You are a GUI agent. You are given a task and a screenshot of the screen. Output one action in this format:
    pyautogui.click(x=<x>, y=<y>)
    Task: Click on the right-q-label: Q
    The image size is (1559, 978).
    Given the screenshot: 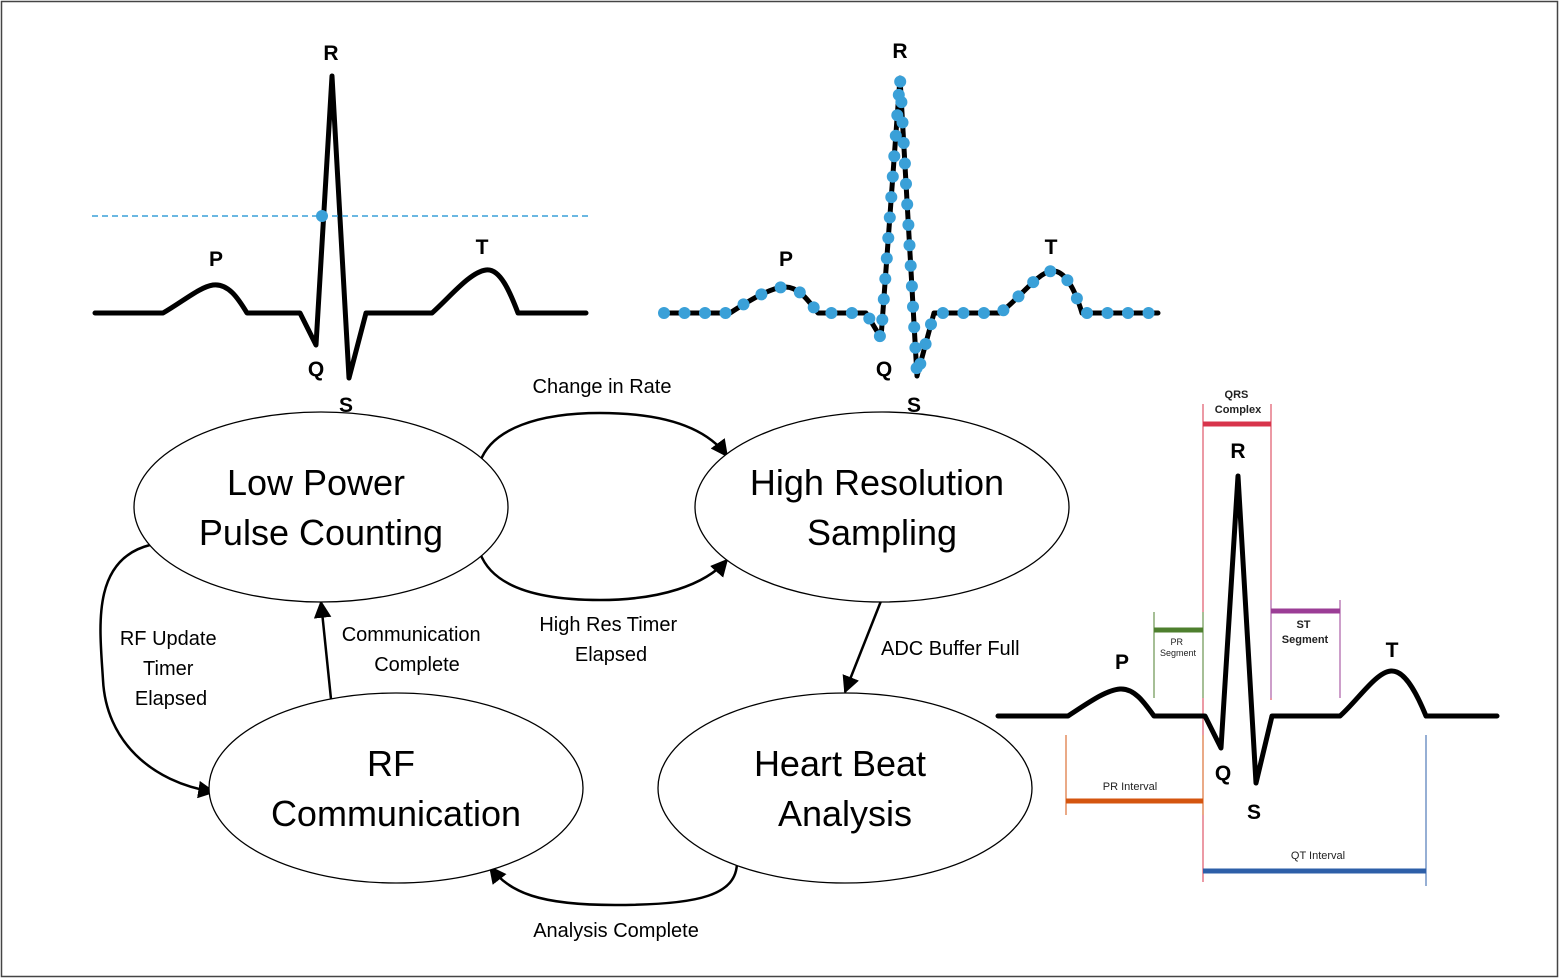 What is the action you would take?
    pyautogui.click(x=1223, y=773)
    